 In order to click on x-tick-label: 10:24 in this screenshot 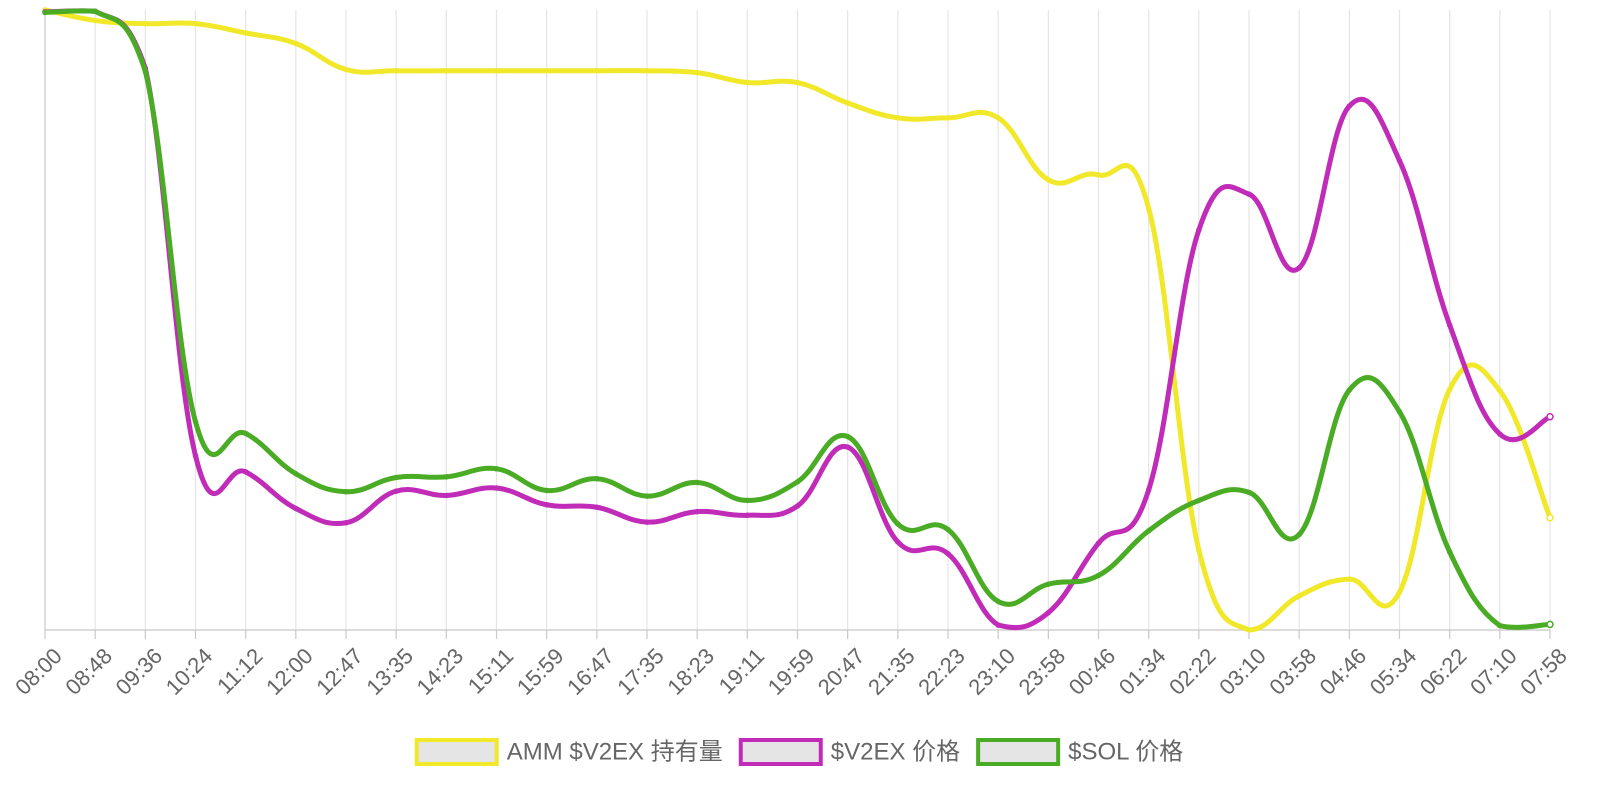, I will do `click(189, 671)`.